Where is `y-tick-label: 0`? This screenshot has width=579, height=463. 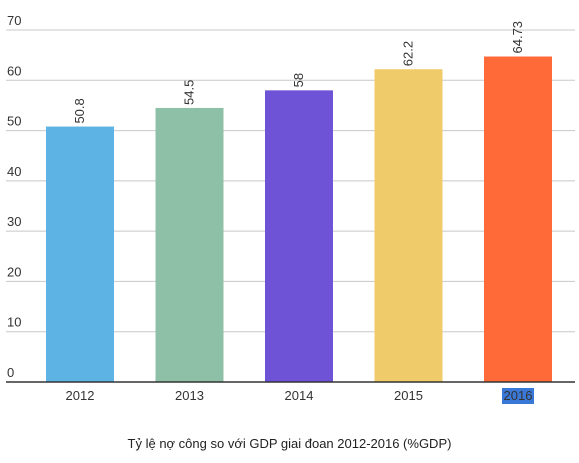 y-tick-label: 0 is located at coordinates (10, 372).